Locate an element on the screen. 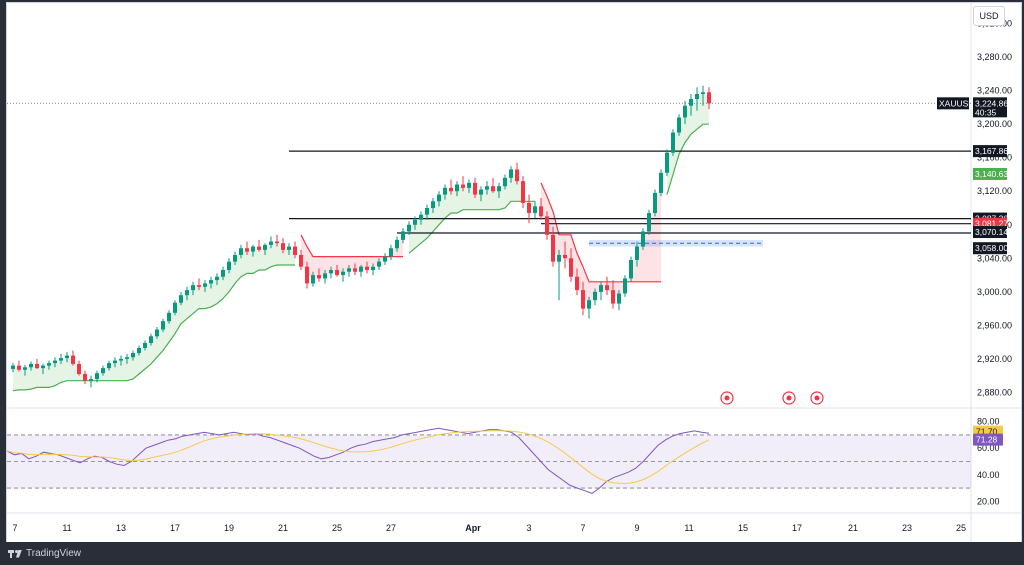 The height and width of the screenshot is (565, 1024). x-tick-label: 7 is located at coordinates (14, 528).